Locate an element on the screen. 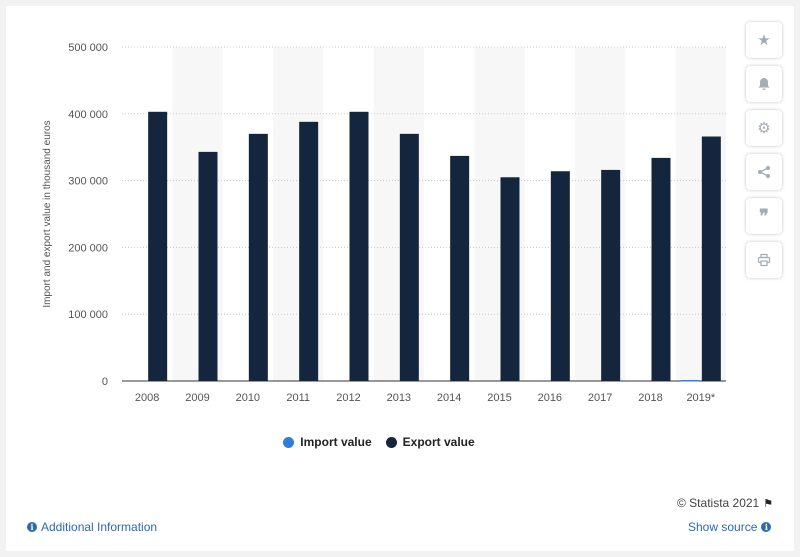 The height and width of the screenshot is (557, 800). share-icon is located at coordinates (764, 172).